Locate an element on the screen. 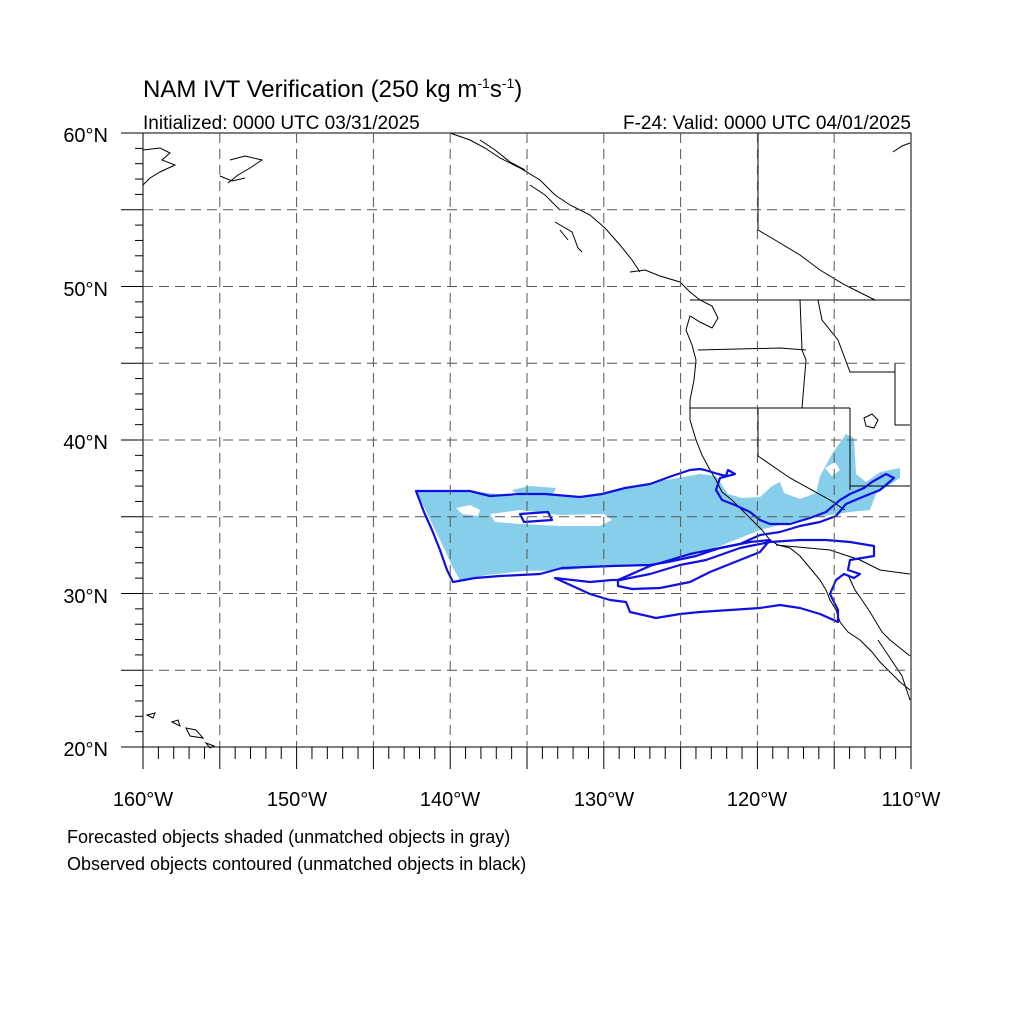 This screenshot has width=1024, height=1024. map-title: NAM IVT Verification (250 kg m-1s-1) is located at coordinates (332, 89).